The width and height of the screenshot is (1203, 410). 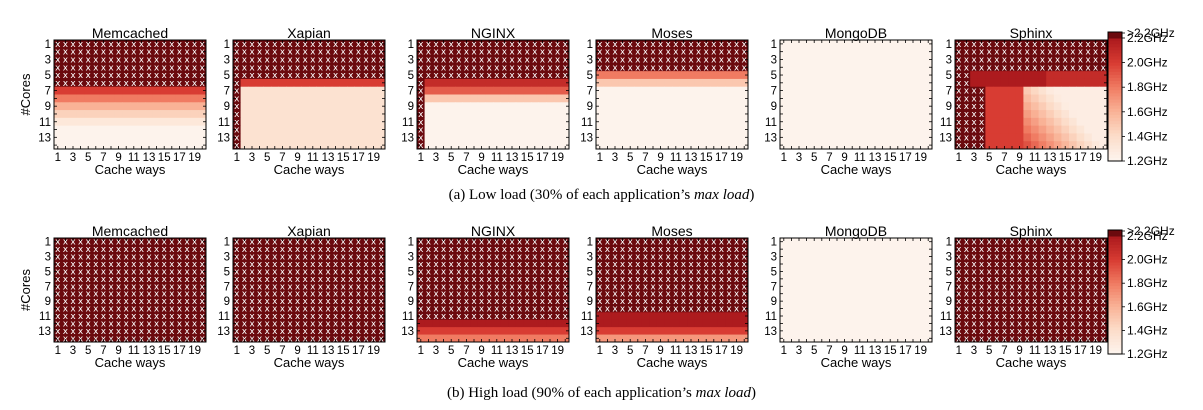 I want to click on y-tick-label: 3, so click(x=48, y=60).